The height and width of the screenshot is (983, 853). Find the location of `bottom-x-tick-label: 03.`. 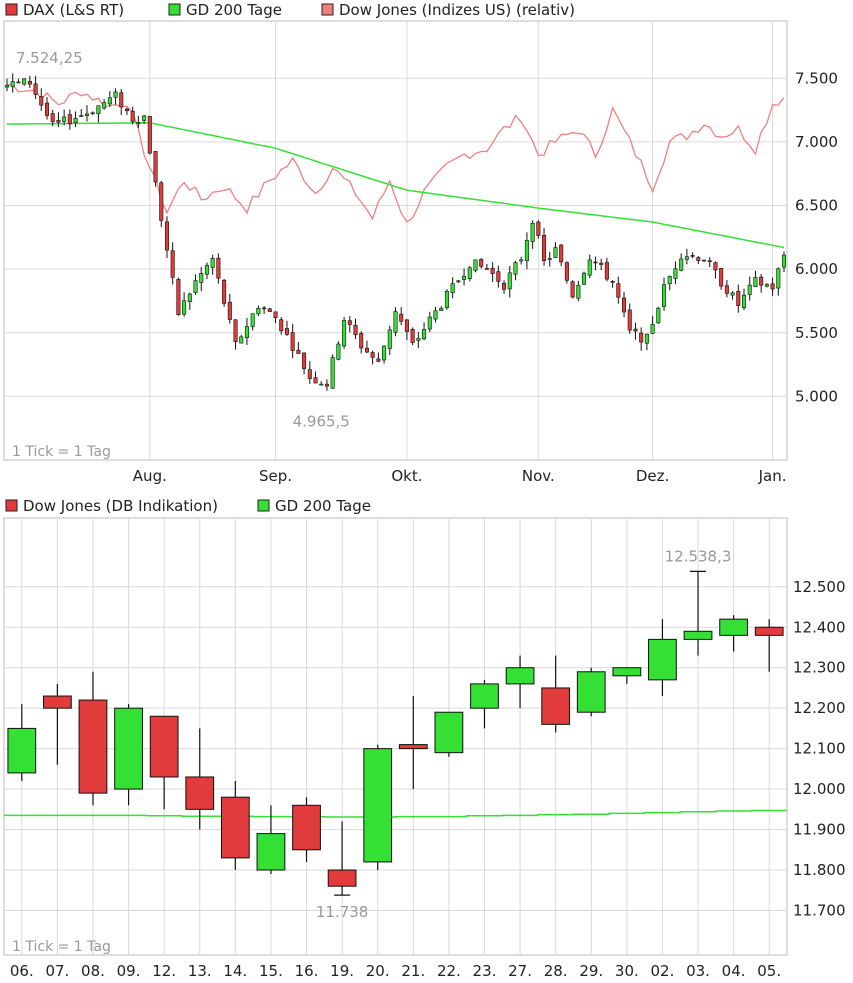

bottom-x-tick-label: 03. is located at coordinates (698, 971).